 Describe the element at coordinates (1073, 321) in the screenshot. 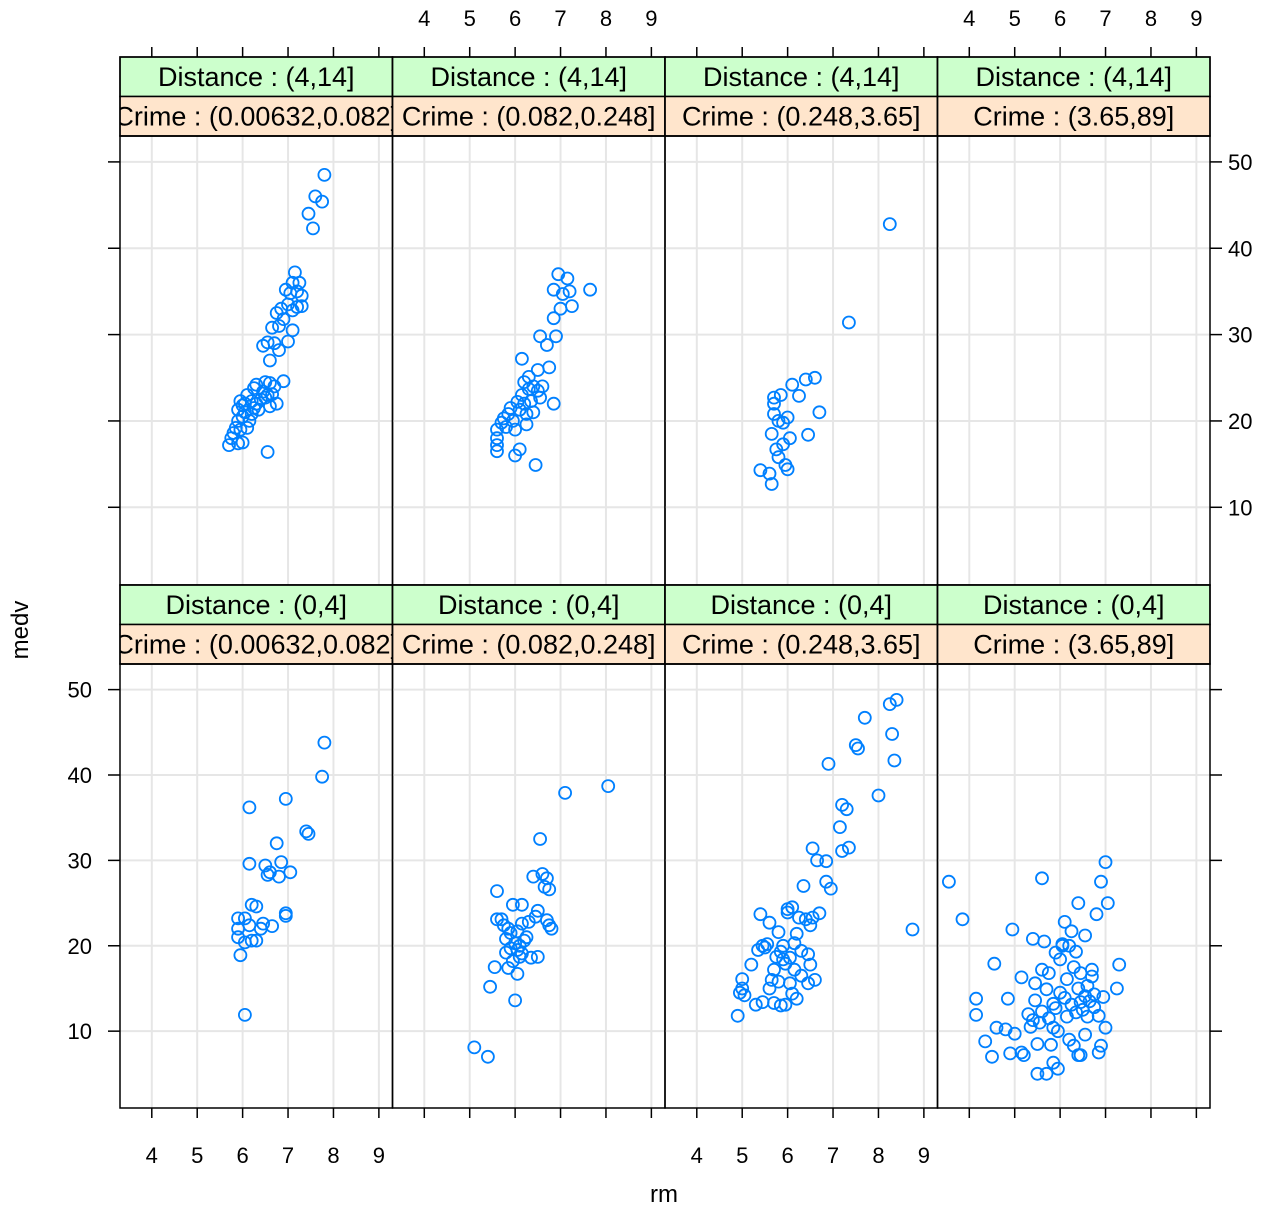

I see `panel-top-4: Distance : (4,14] Crime : (3.65,89]` at that location.